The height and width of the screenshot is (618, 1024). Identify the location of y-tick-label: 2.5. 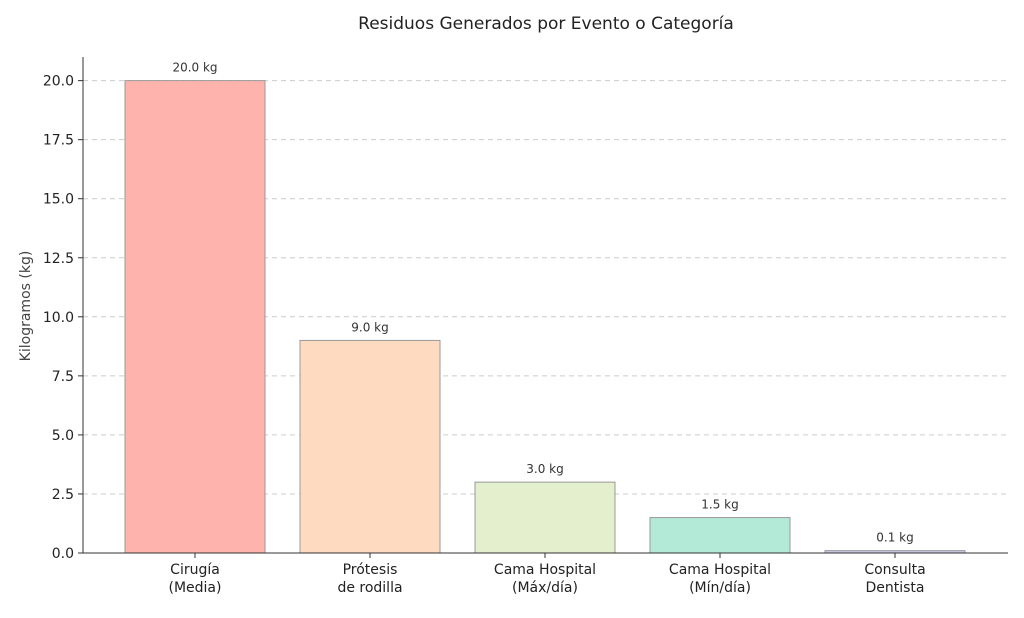
(63, 495).